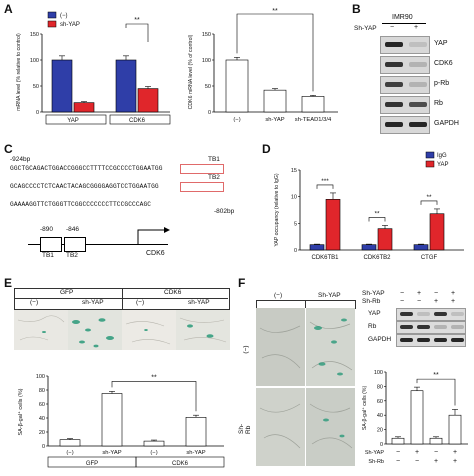  I want to click on a2-sig-label: **, so click(275, 11).